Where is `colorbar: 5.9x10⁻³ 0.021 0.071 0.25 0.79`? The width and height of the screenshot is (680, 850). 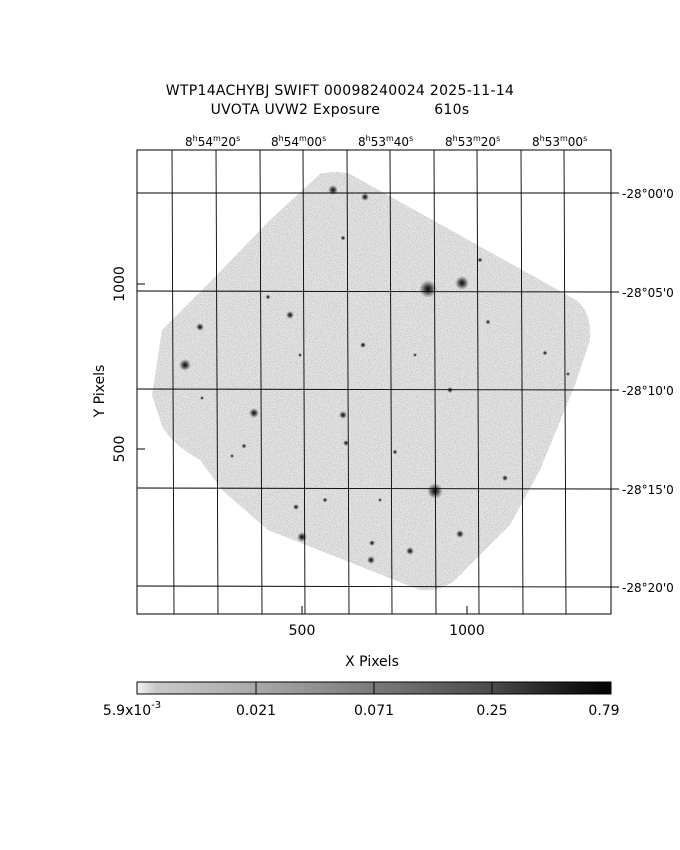
colorbar: 5.9x10⁻³ 0.021 0.071 0.25 0.79 is located at coordinates (361, 700).